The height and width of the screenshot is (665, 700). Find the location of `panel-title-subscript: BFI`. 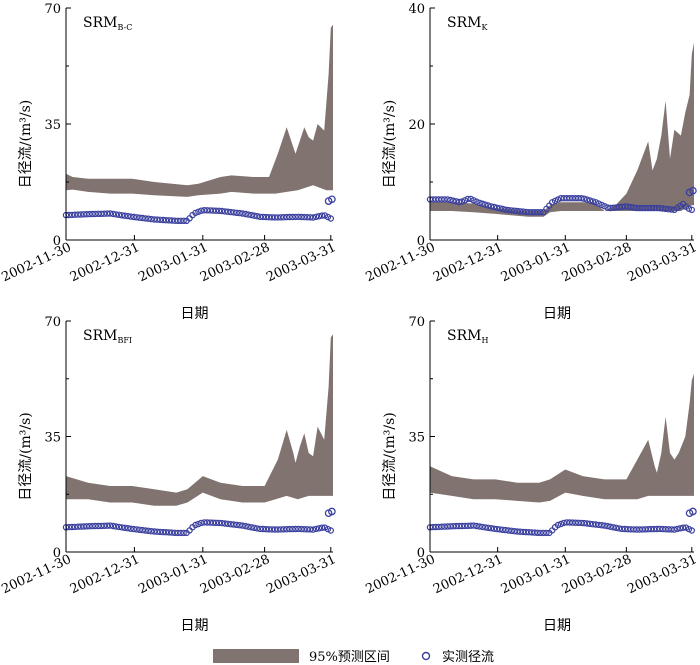

panel-title-subscript: BFI is located at coordinates (124, 340).